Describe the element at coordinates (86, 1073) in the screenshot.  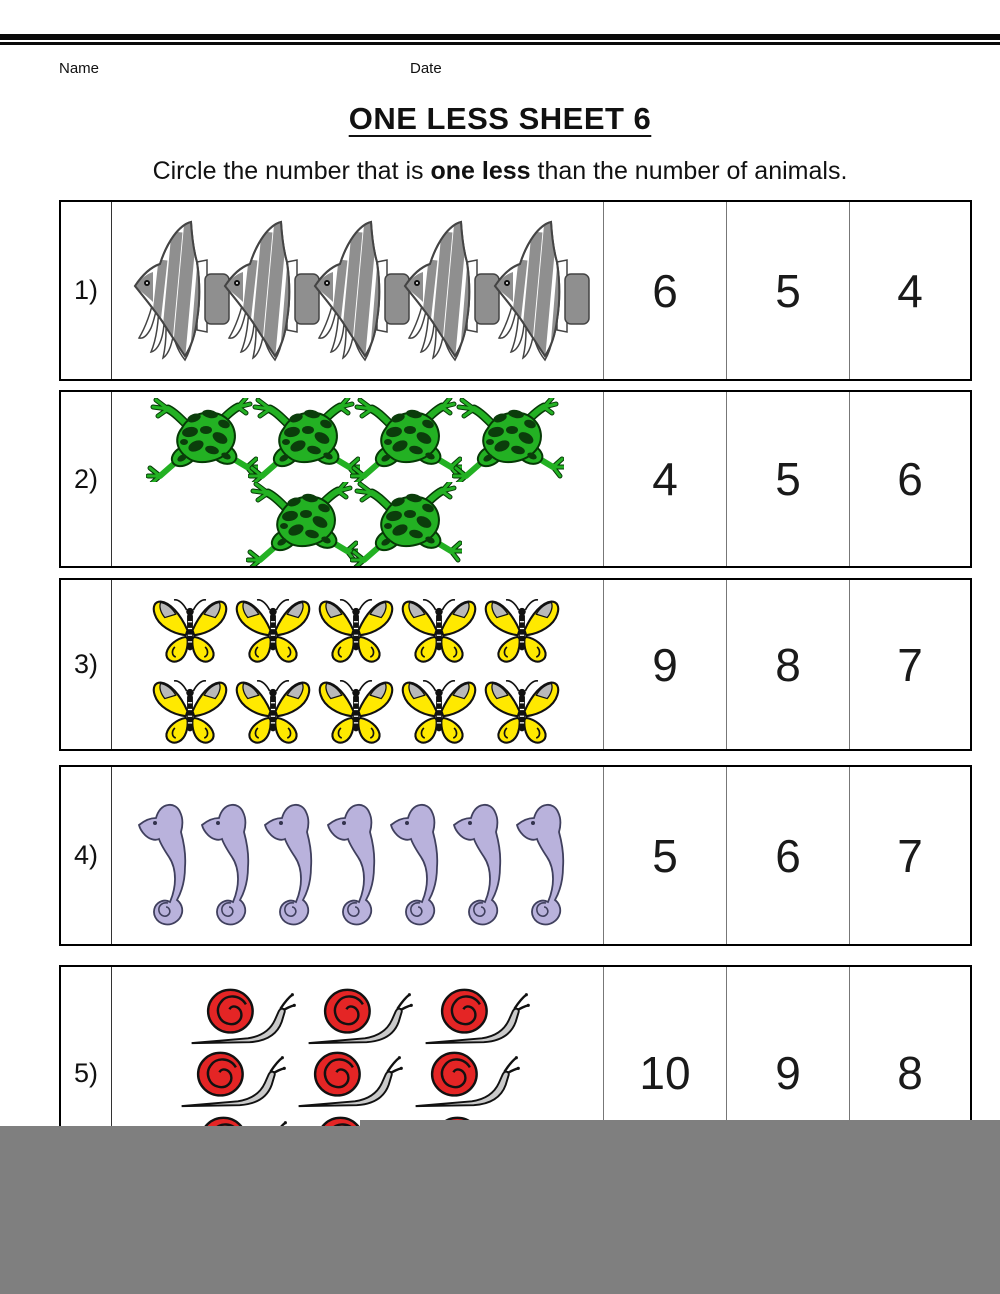
I see `row-number-label: 5)` at that location.